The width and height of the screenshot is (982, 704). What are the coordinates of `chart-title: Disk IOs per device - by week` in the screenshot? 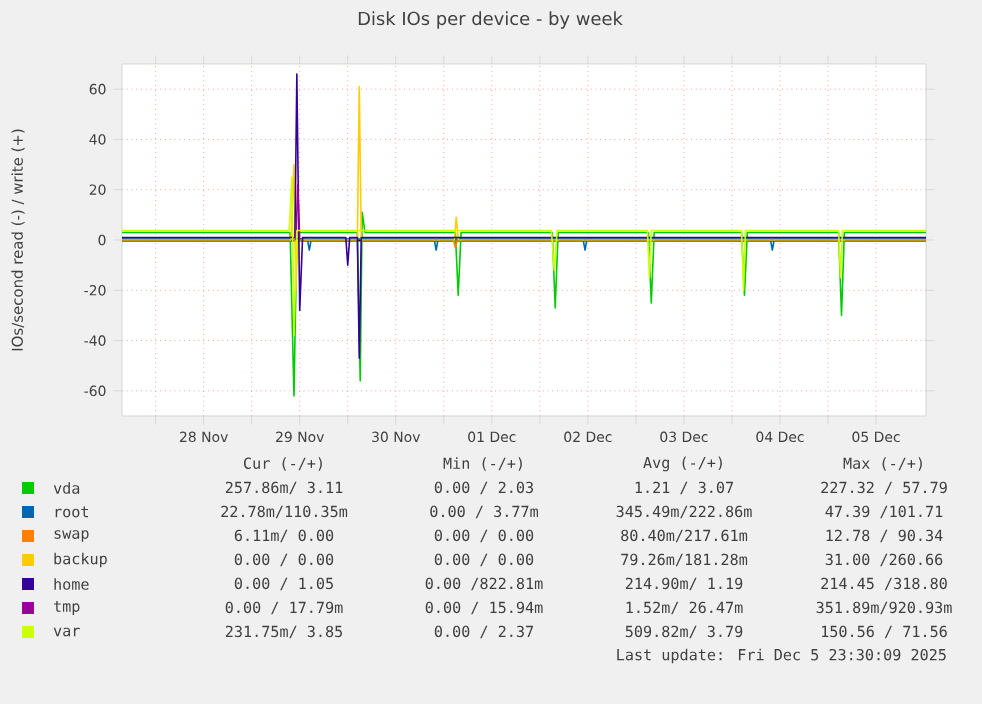 It's located at (490, 20).